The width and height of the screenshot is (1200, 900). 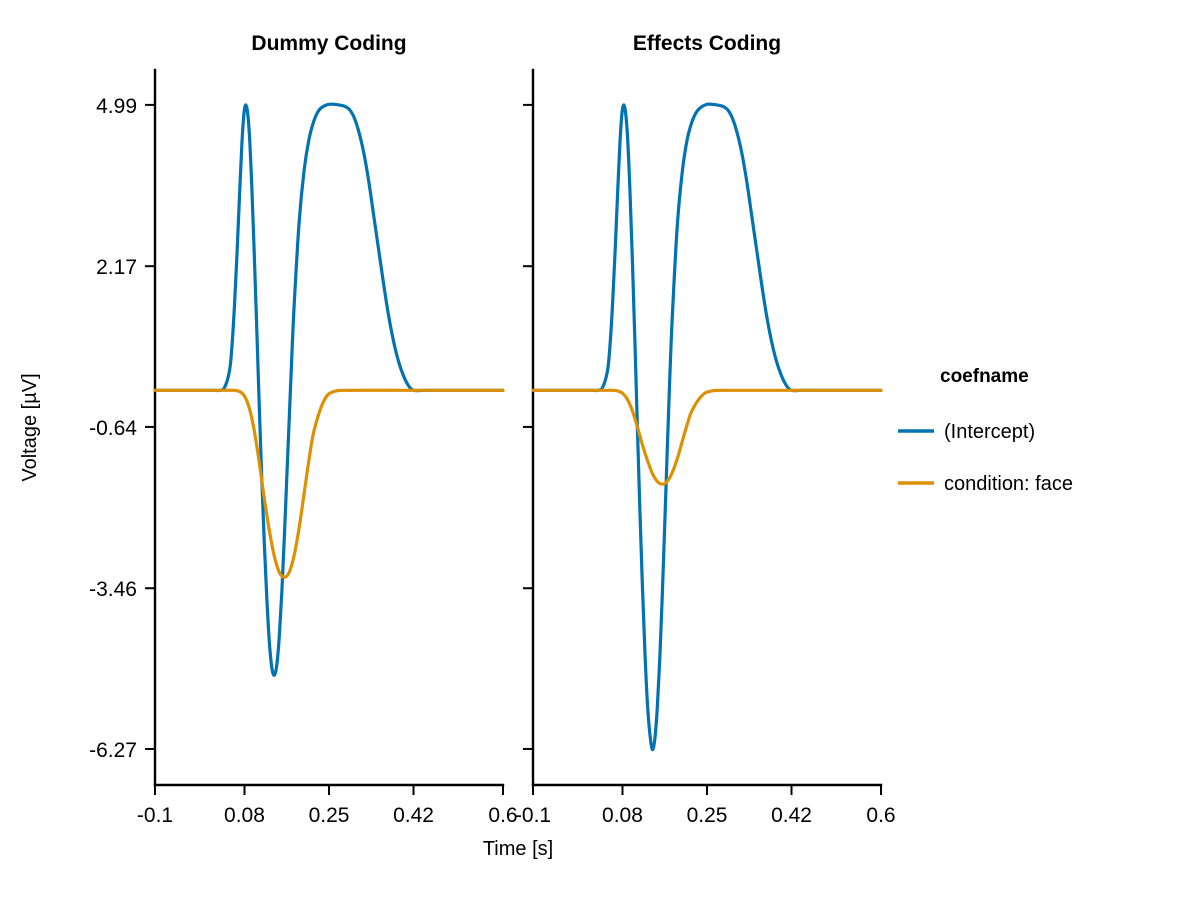 I want to click on legend-label-0: (Intercept), so click(x=989, y=432).